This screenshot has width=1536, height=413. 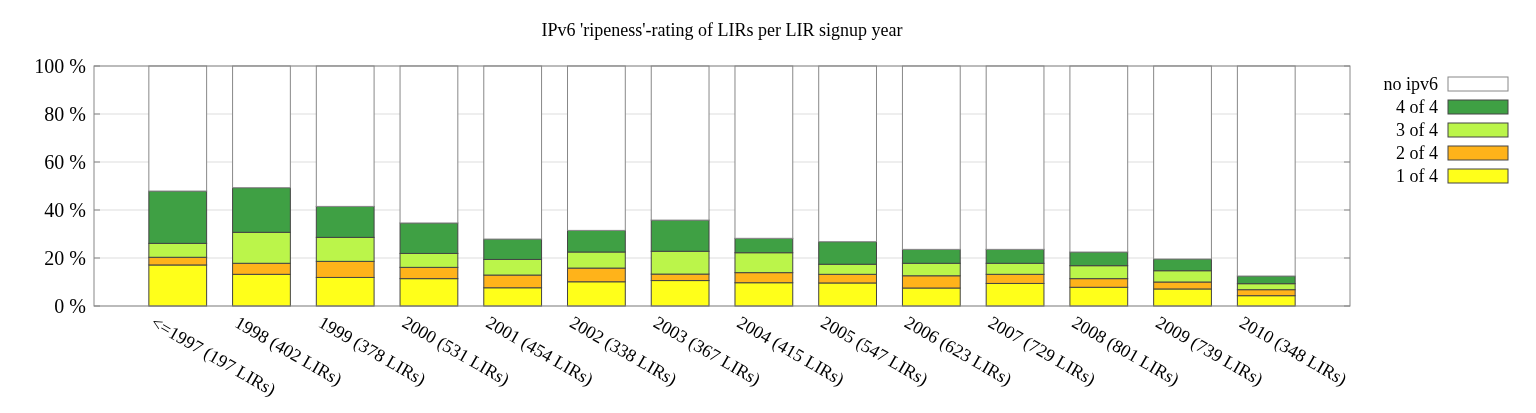 What do you see at coordinates (60, 66) in the screenshot?
I see `y-tick-label: 100 %` at bounding box center [60, 66].